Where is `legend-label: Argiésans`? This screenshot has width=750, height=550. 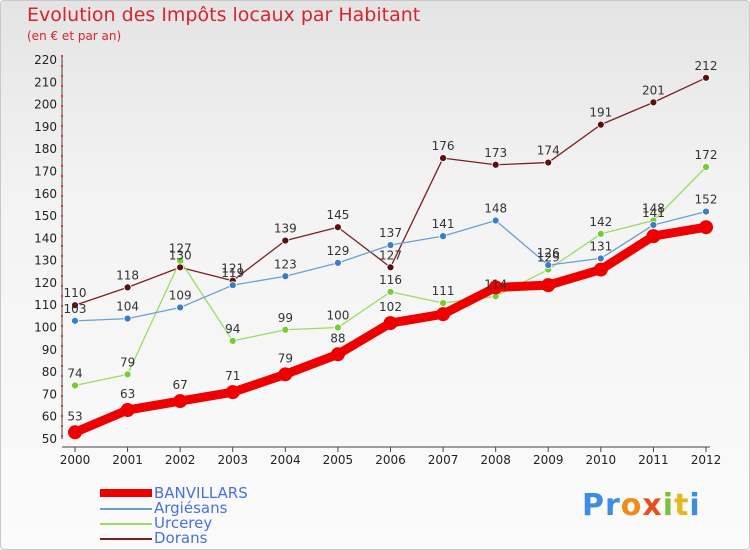
legend-label: Argiésans is located at coordinates (191, 508).